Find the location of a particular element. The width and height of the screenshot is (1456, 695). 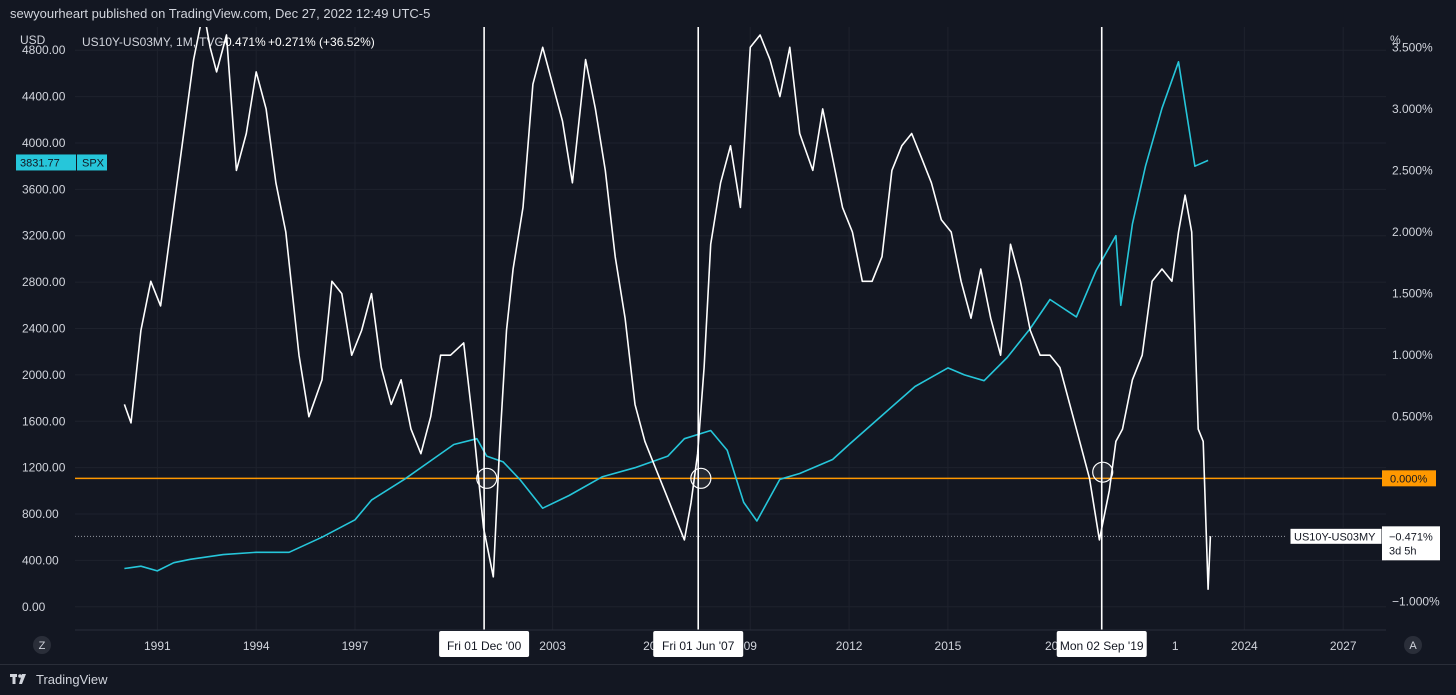

left-axis-tick: 2800.00 is located at coordinates (44, 282).